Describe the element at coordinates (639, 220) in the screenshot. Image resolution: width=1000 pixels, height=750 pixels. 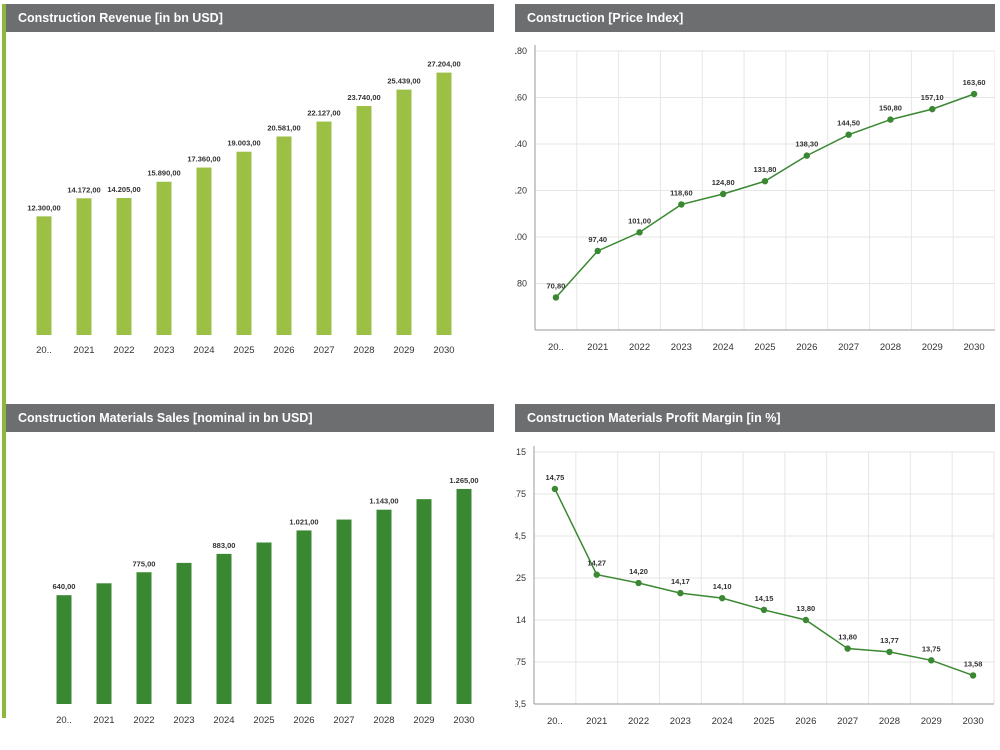
I see `data-label: 101,00` at that location.